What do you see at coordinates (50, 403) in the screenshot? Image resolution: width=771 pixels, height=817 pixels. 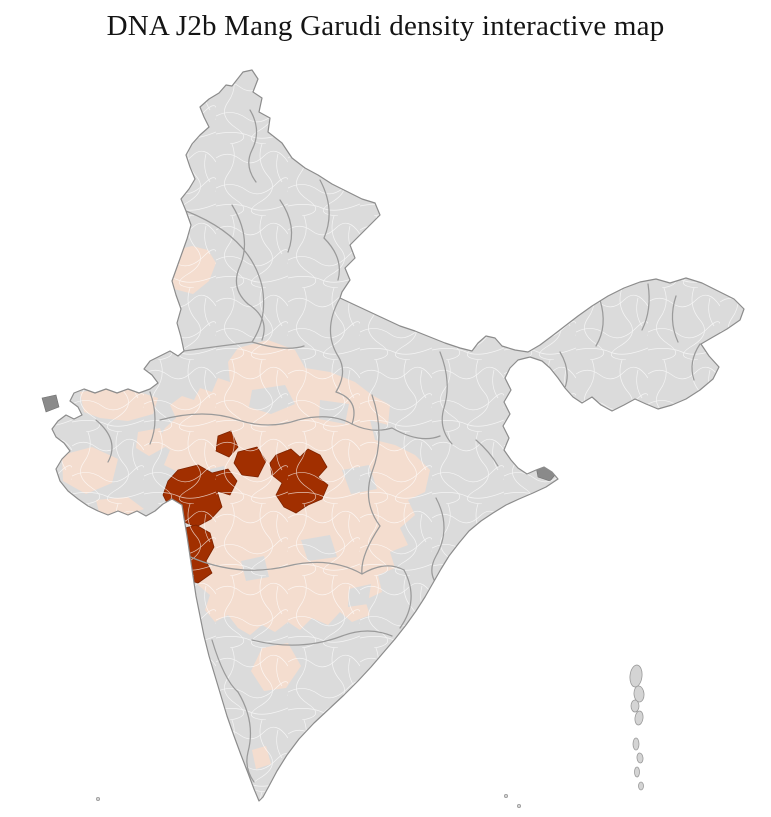 I see `marked-island-west` at bounding box center [50, 403].